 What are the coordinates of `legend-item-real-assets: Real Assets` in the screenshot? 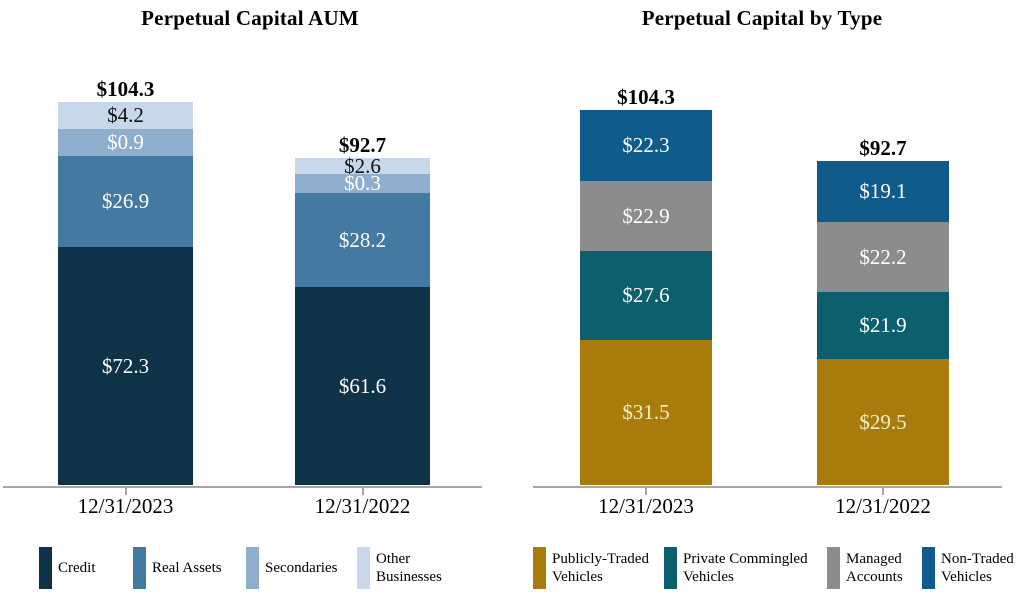 It's located at (177, 568).